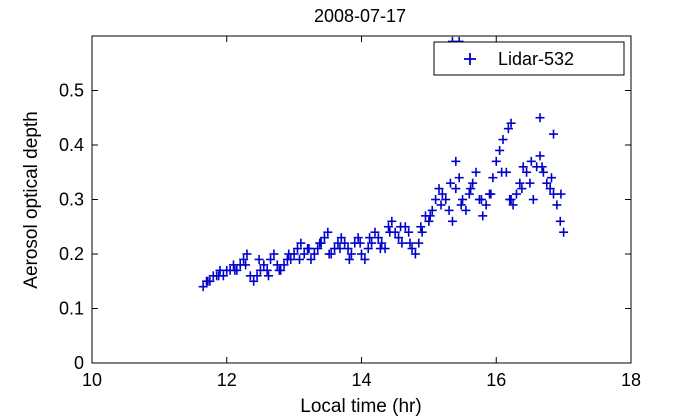 Image resolution: width=700 pixels, height=420 pixels. What do you see at coordinates (71, 200) in the screenshot?
I see `y-tick-label: 0.3` at bounding box center [71, 200].